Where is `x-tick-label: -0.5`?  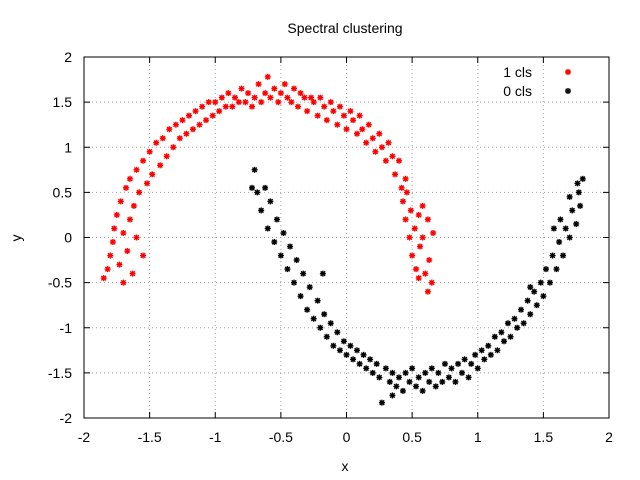 x-tick-label: -0.5 is located at coordinates (281, 437).